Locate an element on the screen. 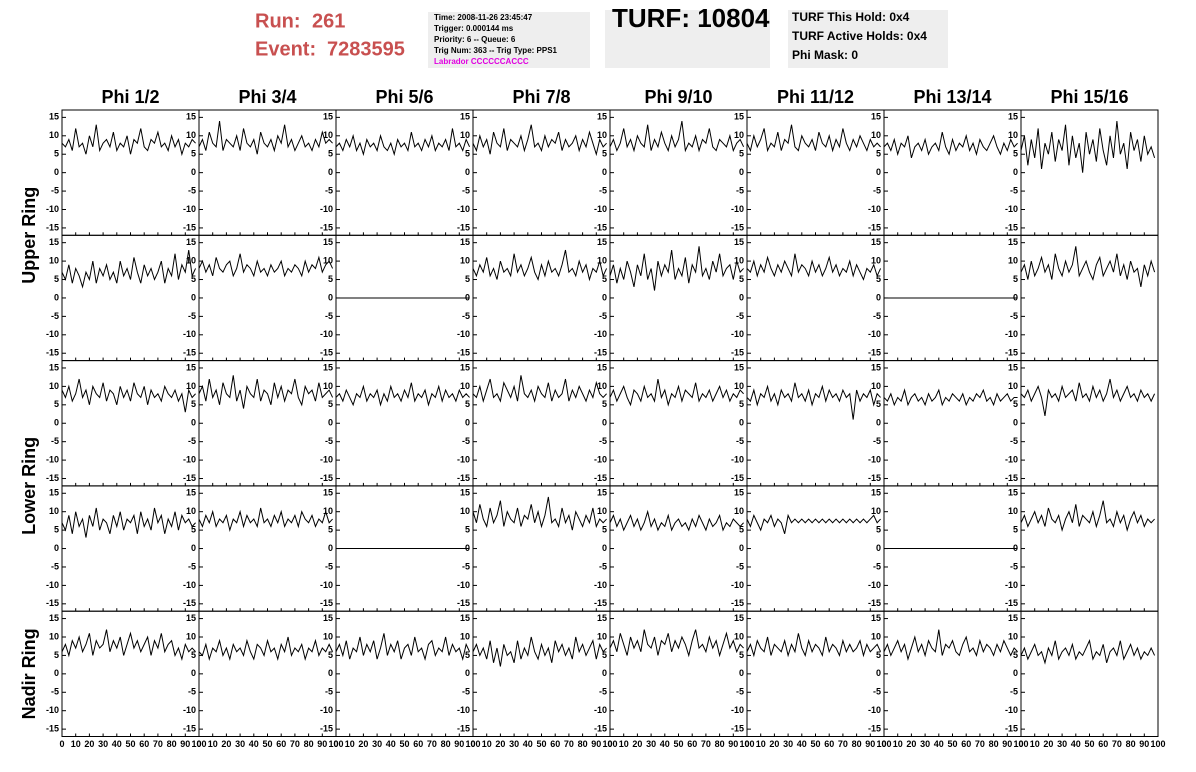 Image resolution: width=1196 pixels, height=772 pixels. x-tick-label: 50 is located at coordinates (678, 744).